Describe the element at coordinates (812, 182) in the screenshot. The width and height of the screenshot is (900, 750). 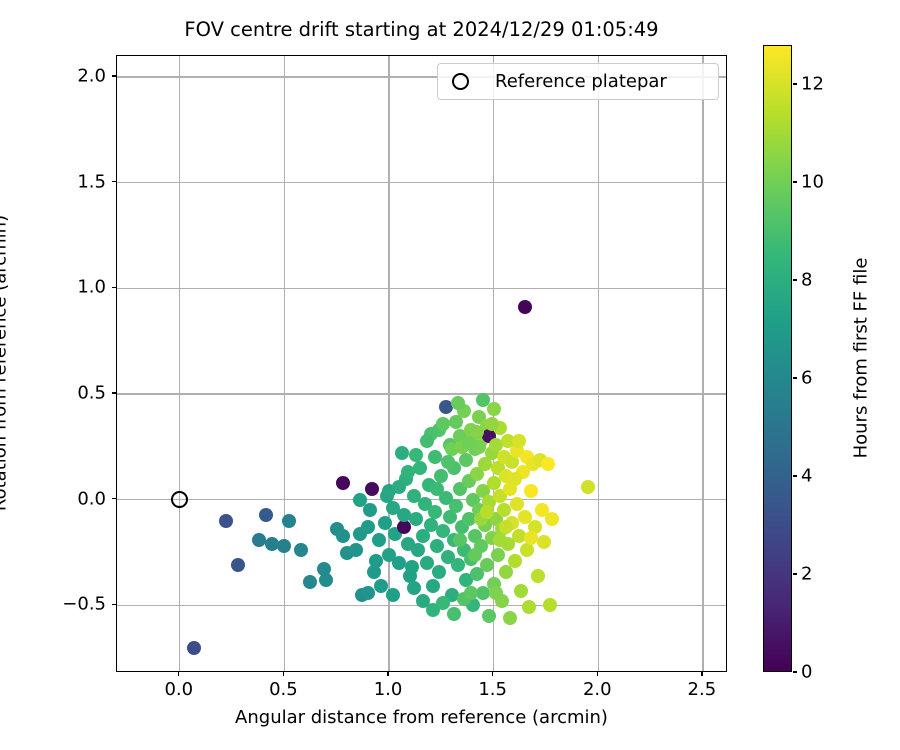
I see `colorbar-tick-label: 10` at that location.